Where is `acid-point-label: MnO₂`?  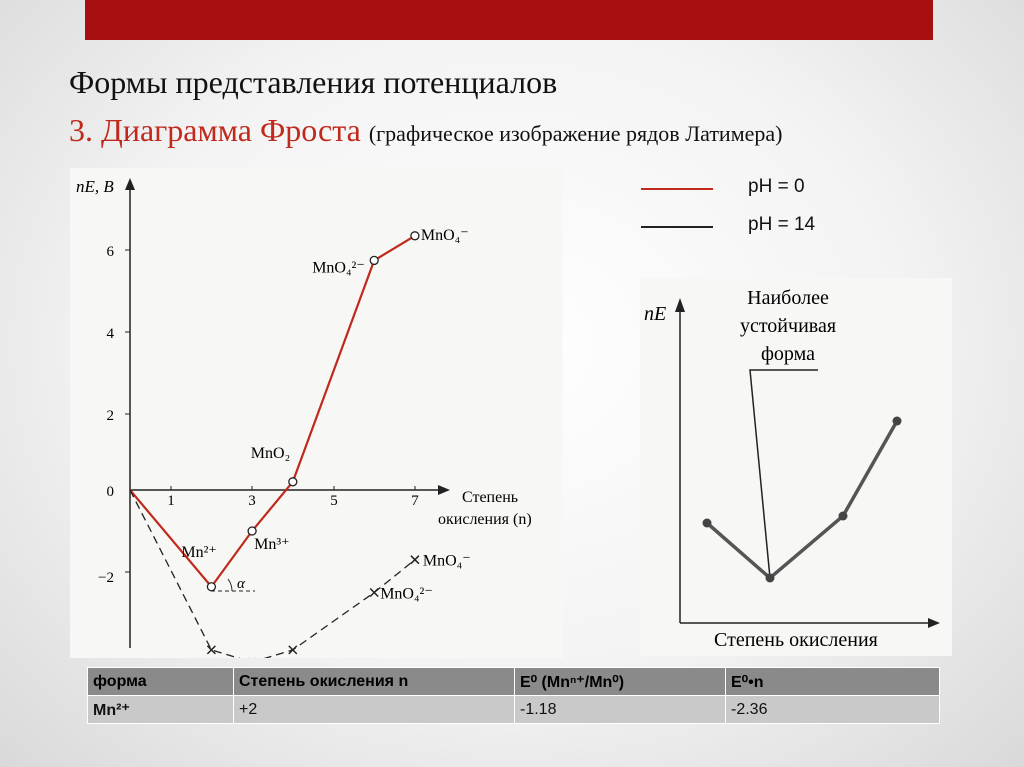
acid-point-label: MnO₂ is located at coordinates (270, 453).